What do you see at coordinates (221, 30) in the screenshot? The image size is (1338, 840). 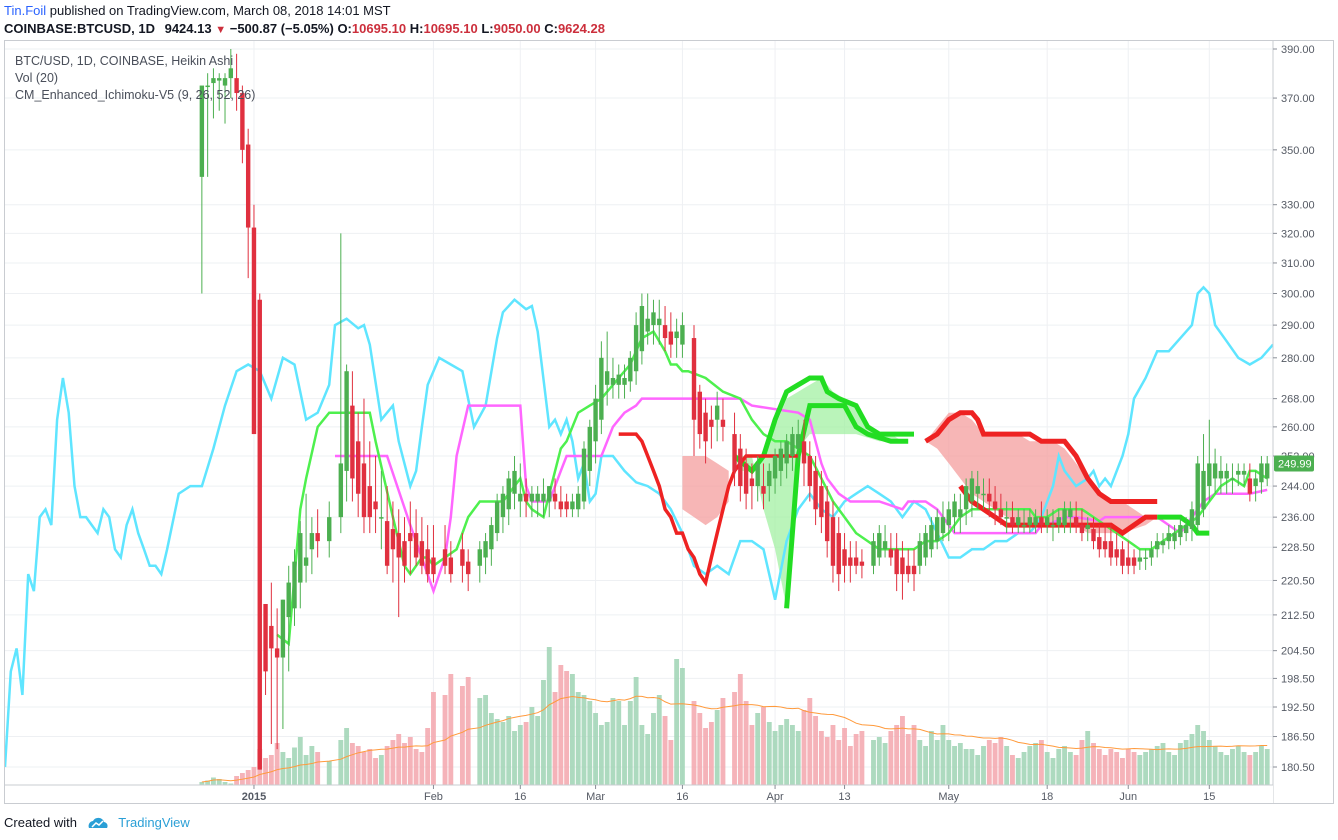 I see `down-triangle-icon: ▼` at bounding box center [221, 30].